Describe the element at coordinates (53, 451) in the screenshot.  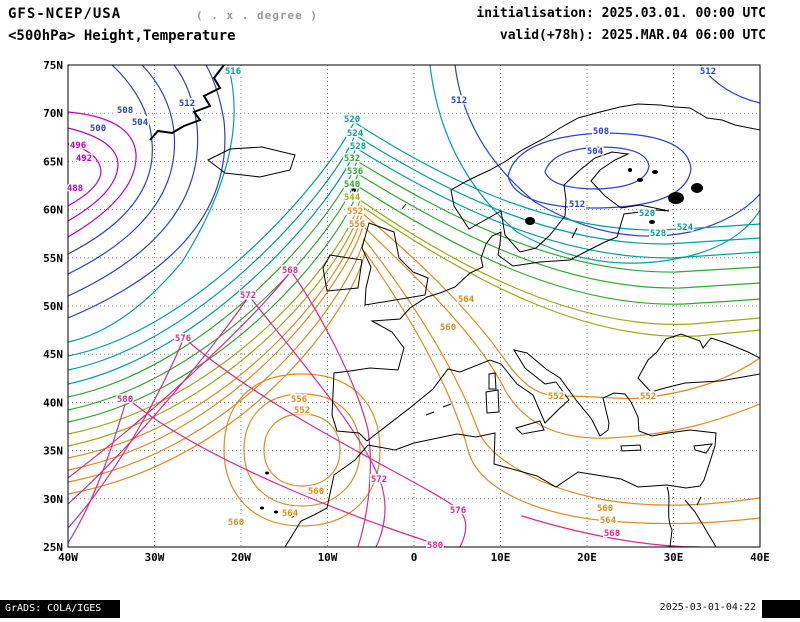
I see `lat-tick-label: 35N` at that location.